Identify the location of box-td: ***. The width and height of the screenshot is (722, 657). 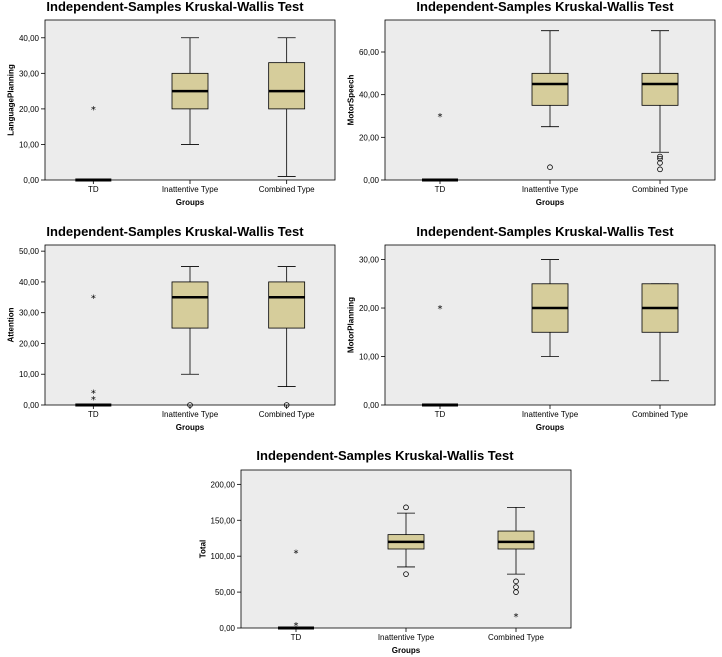
(93, 350).